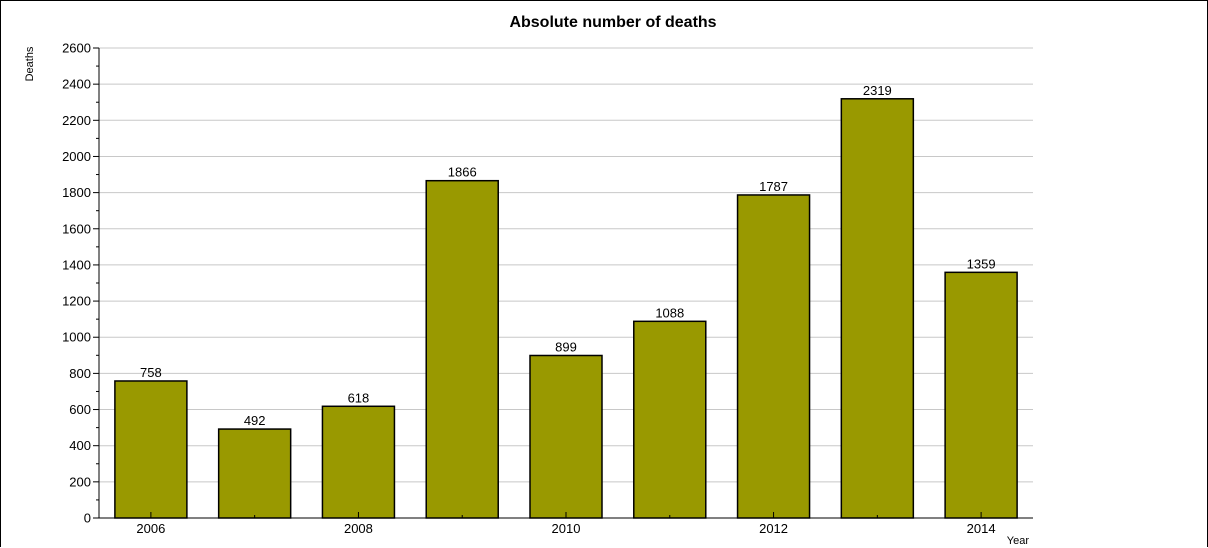  What do you see at coordinates (462, 172) in the screenshot?
I see `bar-value-label: 1866` at bounding box center [462, 172].